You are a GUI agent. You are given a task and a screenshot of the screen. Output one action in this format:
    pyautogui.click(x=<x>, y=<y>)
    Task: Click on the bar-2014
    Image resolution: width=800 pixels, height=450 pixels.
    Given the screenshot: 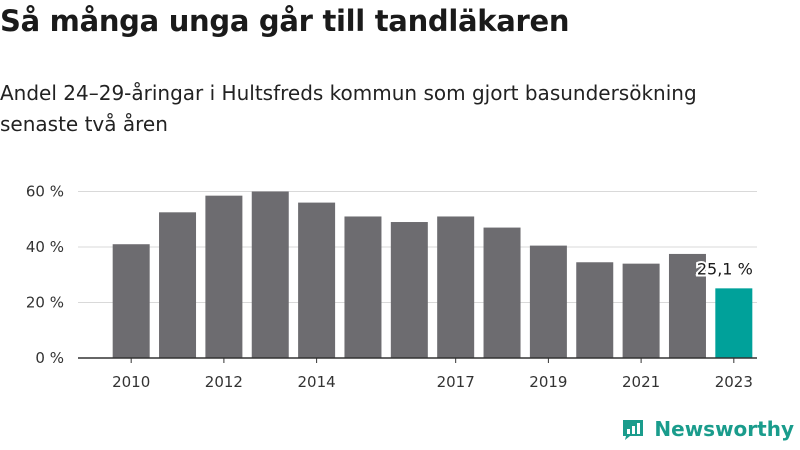 What is the action you would take?
    pyautogui.click(x=317, y=280)
    